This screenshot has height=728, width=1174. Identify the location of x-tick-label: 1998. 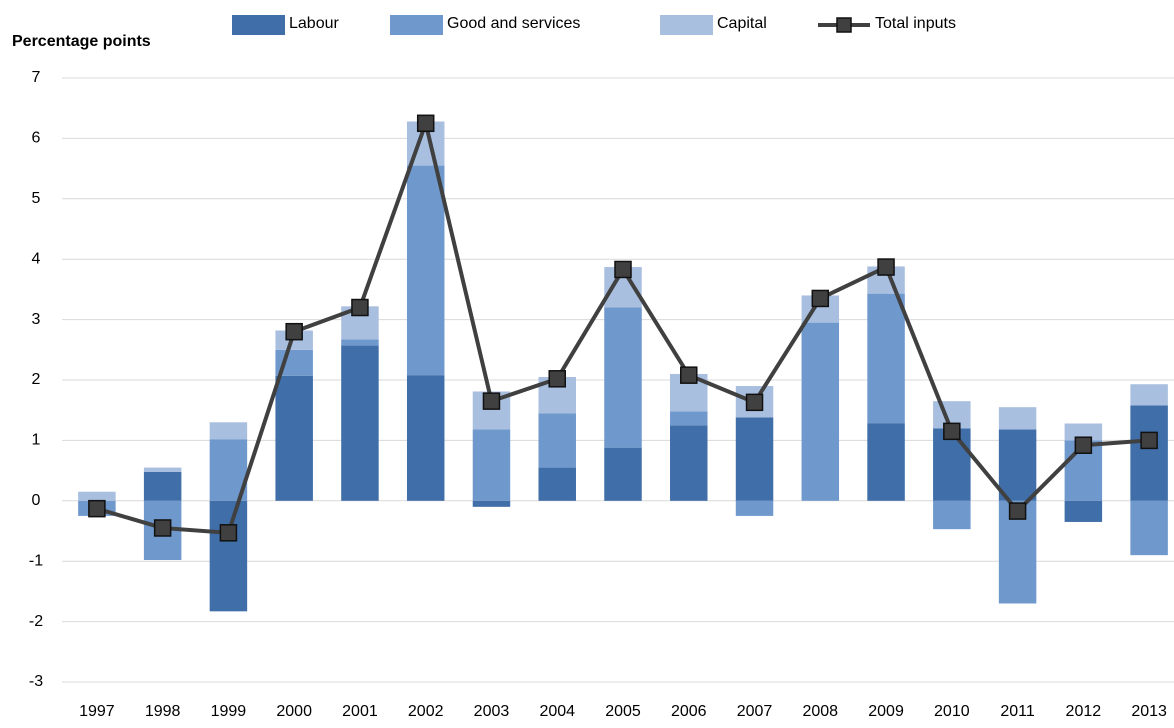
(163, 711).